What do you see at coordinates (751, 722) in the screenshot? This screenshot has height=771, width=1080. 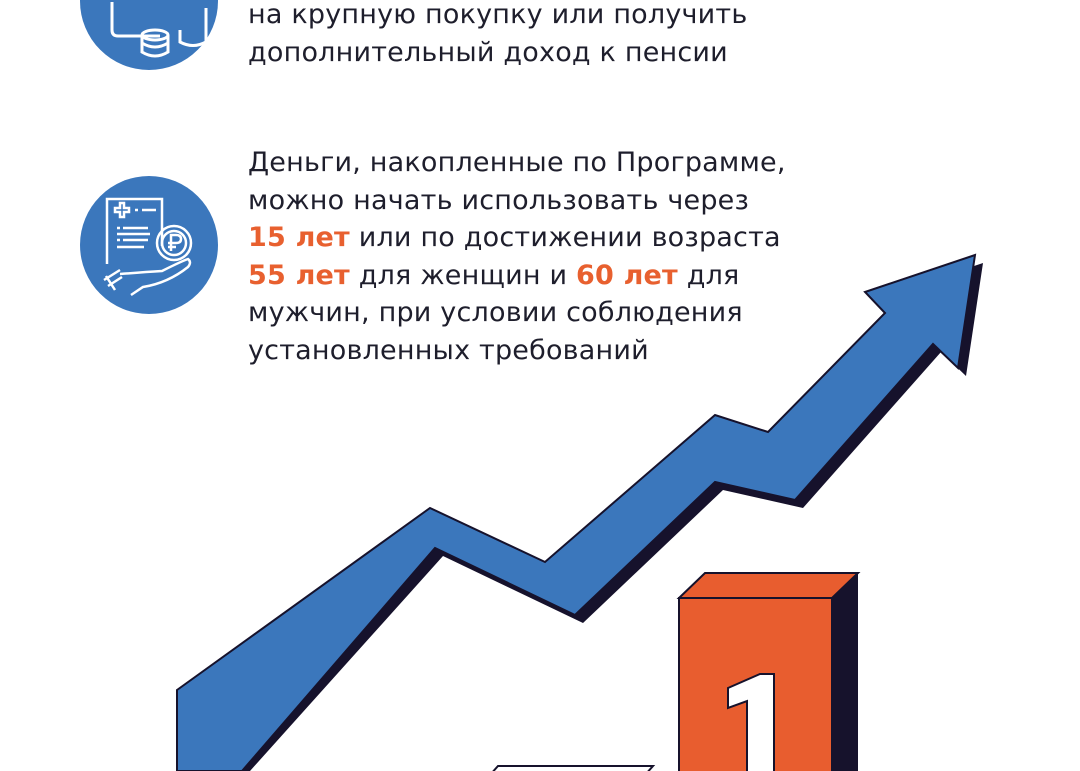 I see `digit-one-shape` at bounding box center [751, 722].